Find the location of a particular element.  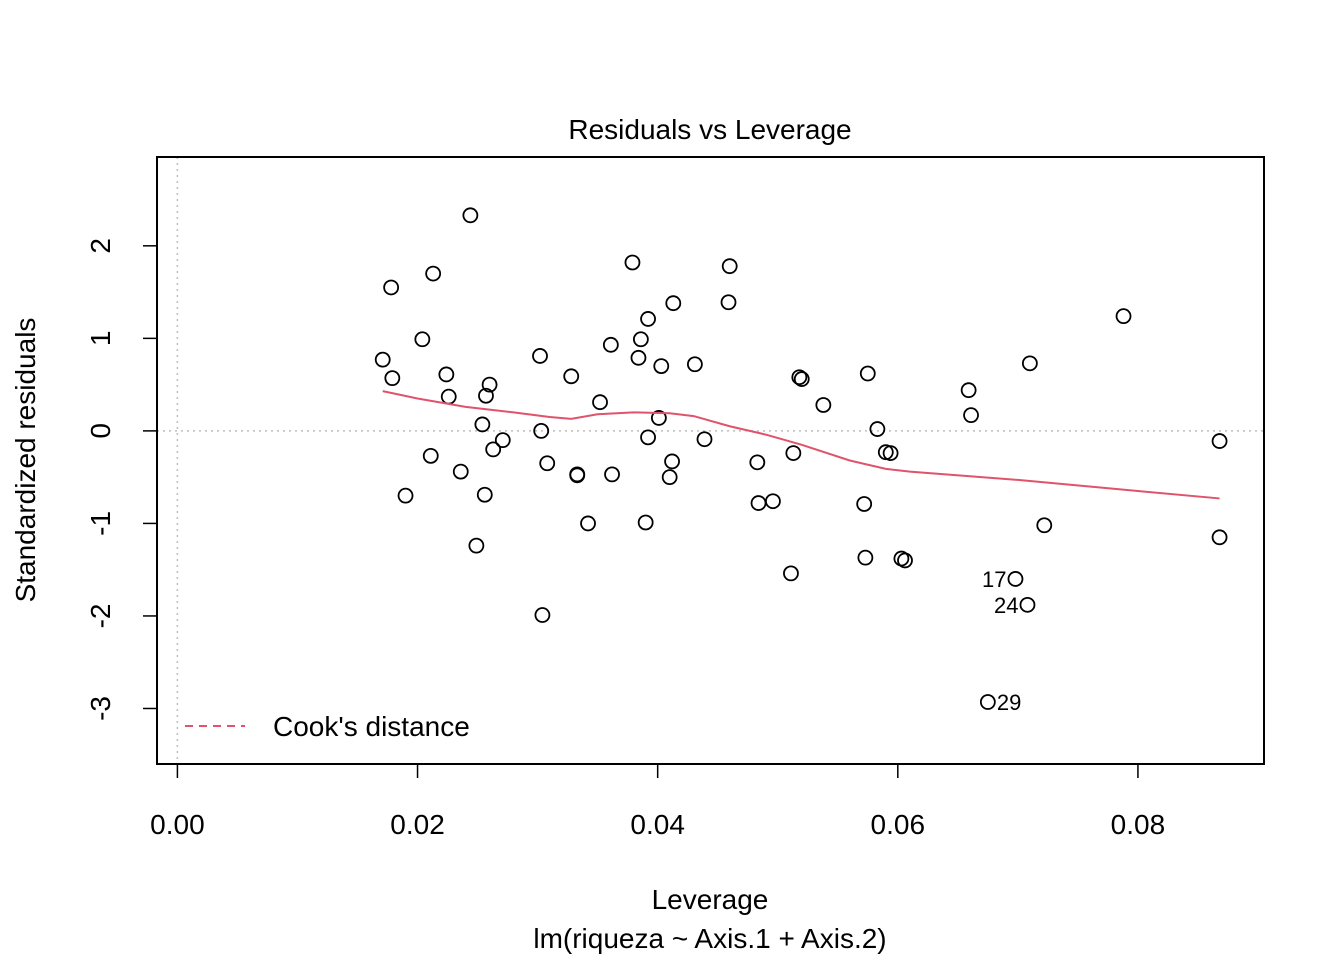

y-tick-label: -3 is located at coordinates (100, 708).